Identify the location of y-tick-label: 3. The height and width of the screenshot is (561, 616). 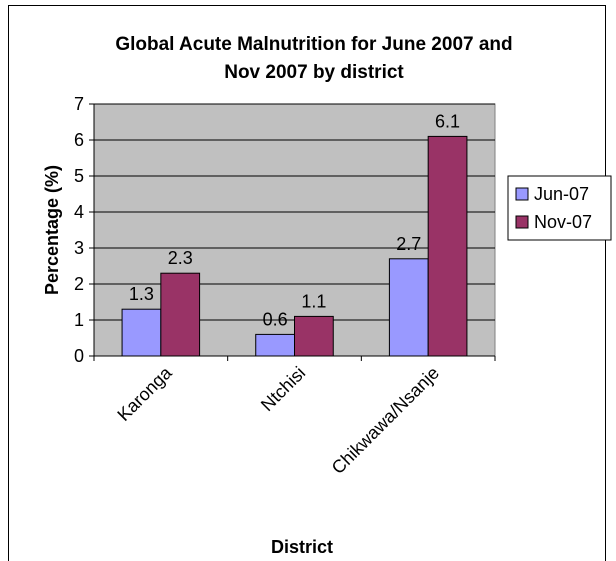
(79, 248).